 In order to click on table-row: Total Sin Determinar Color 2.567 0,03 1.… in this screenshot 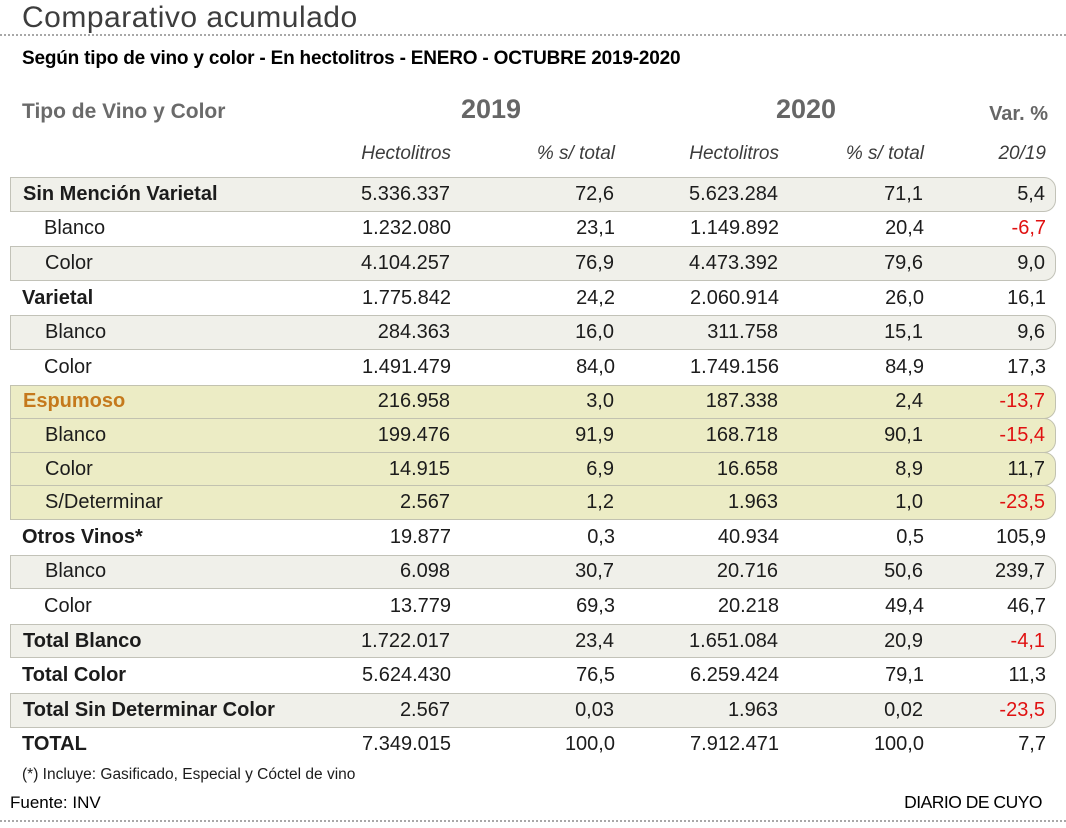, I will do `click(533, 710)`.